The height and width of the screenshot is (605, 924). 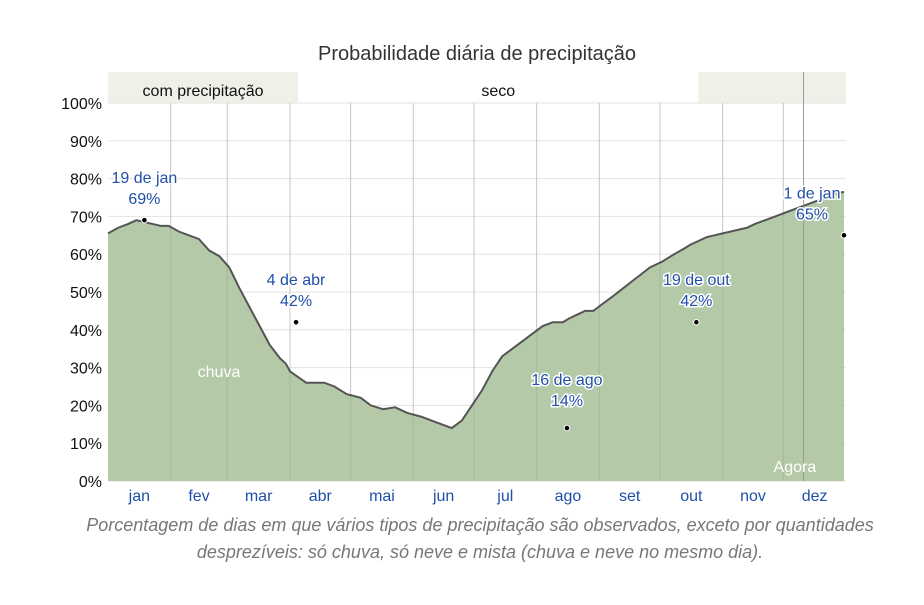 What do you see at coordinates (498, 91) in the screenshot?
I see `season-band-label: seco` at bounding box center [498, 91].